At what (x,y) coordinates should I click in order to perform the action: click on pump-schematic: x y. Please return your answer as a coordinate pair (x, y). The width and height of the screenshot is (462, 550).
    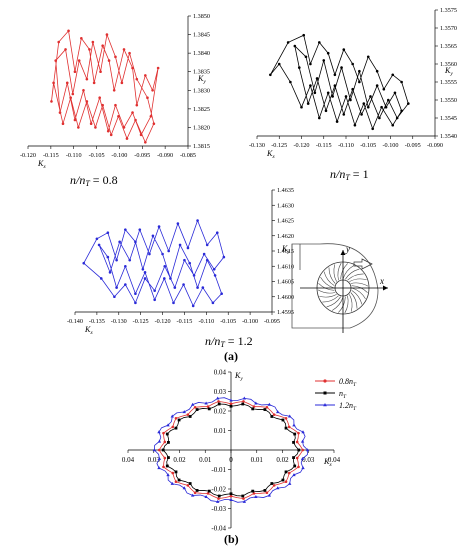
    Looking at the image, I should click on (339, 288).